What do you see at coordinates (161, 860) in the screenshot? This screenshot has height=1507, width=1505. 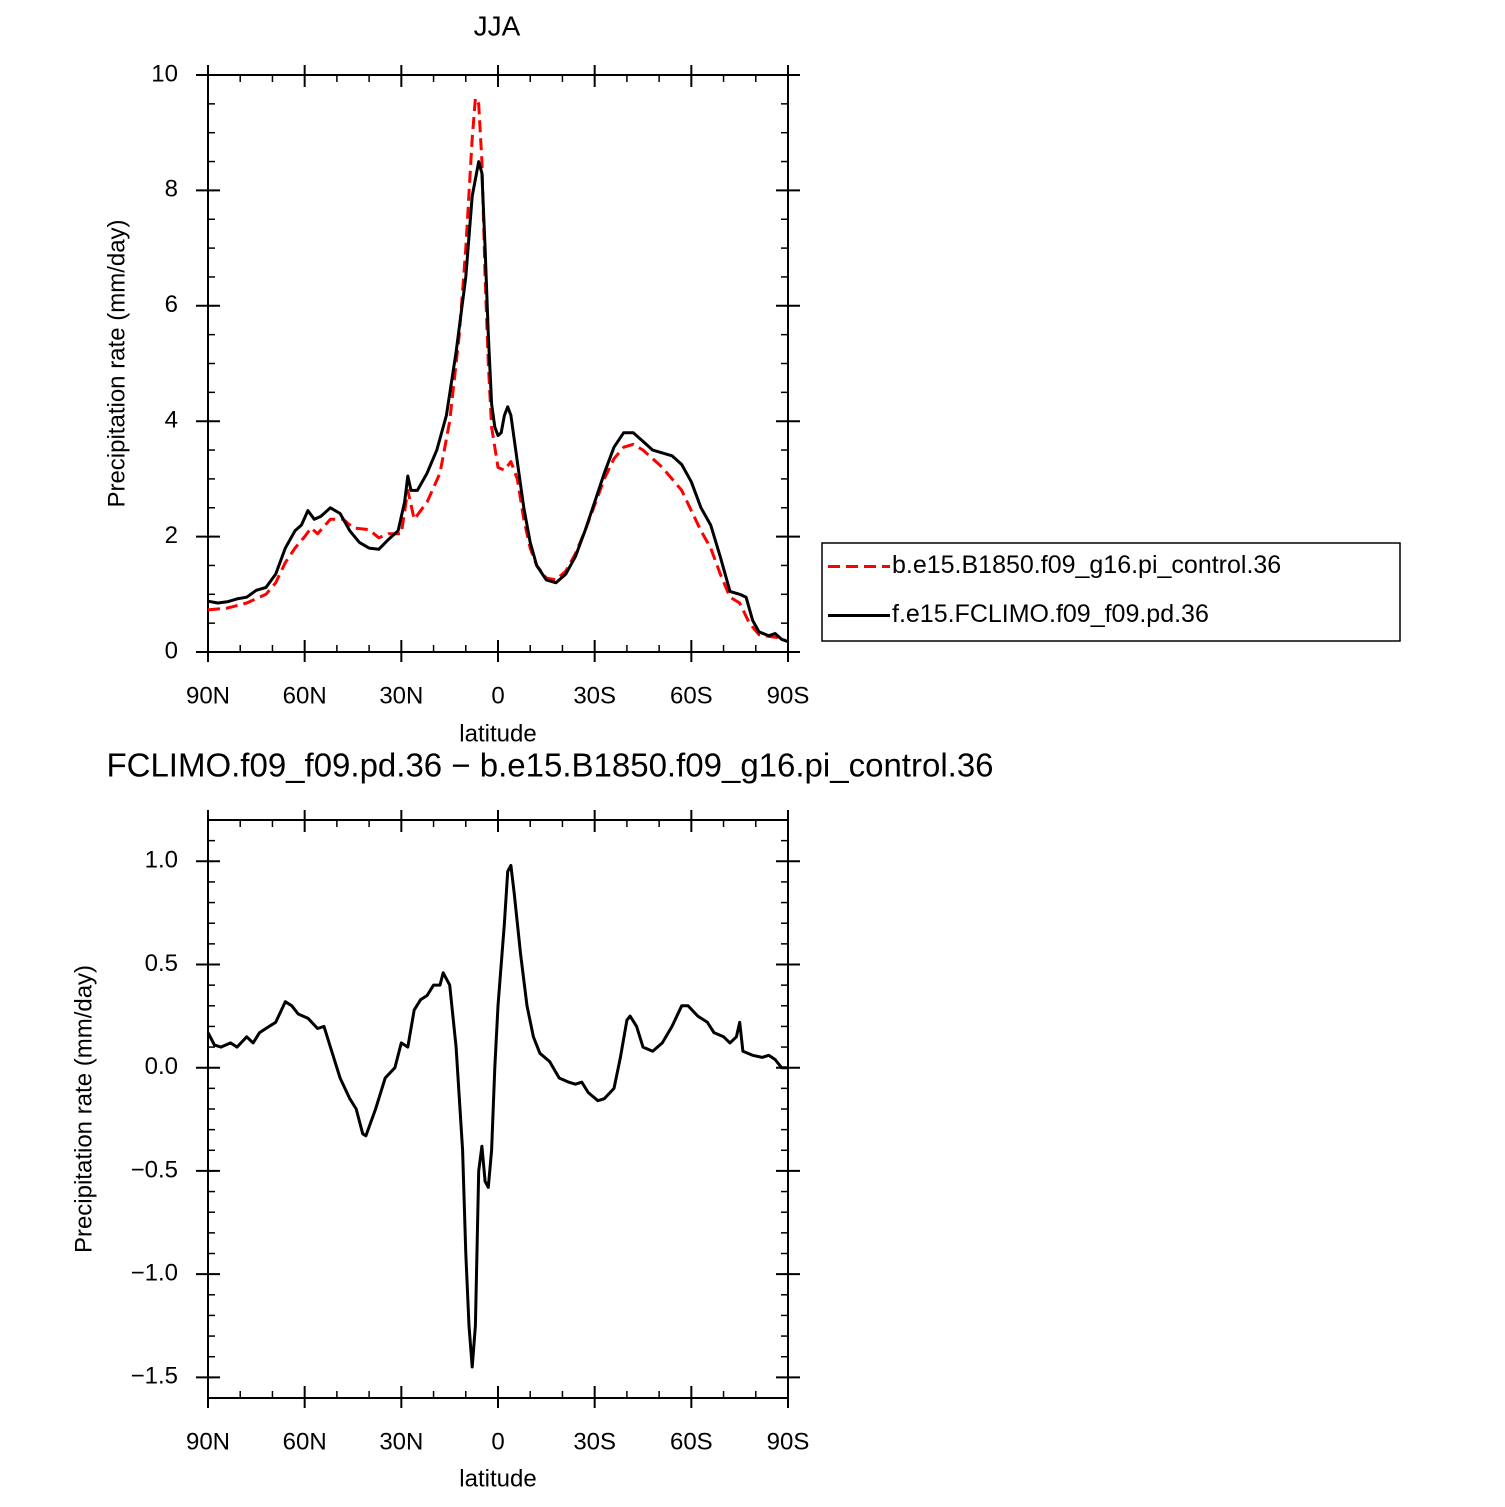 I see `y-tick-label: 1.0` at bounding box center [161, 860].